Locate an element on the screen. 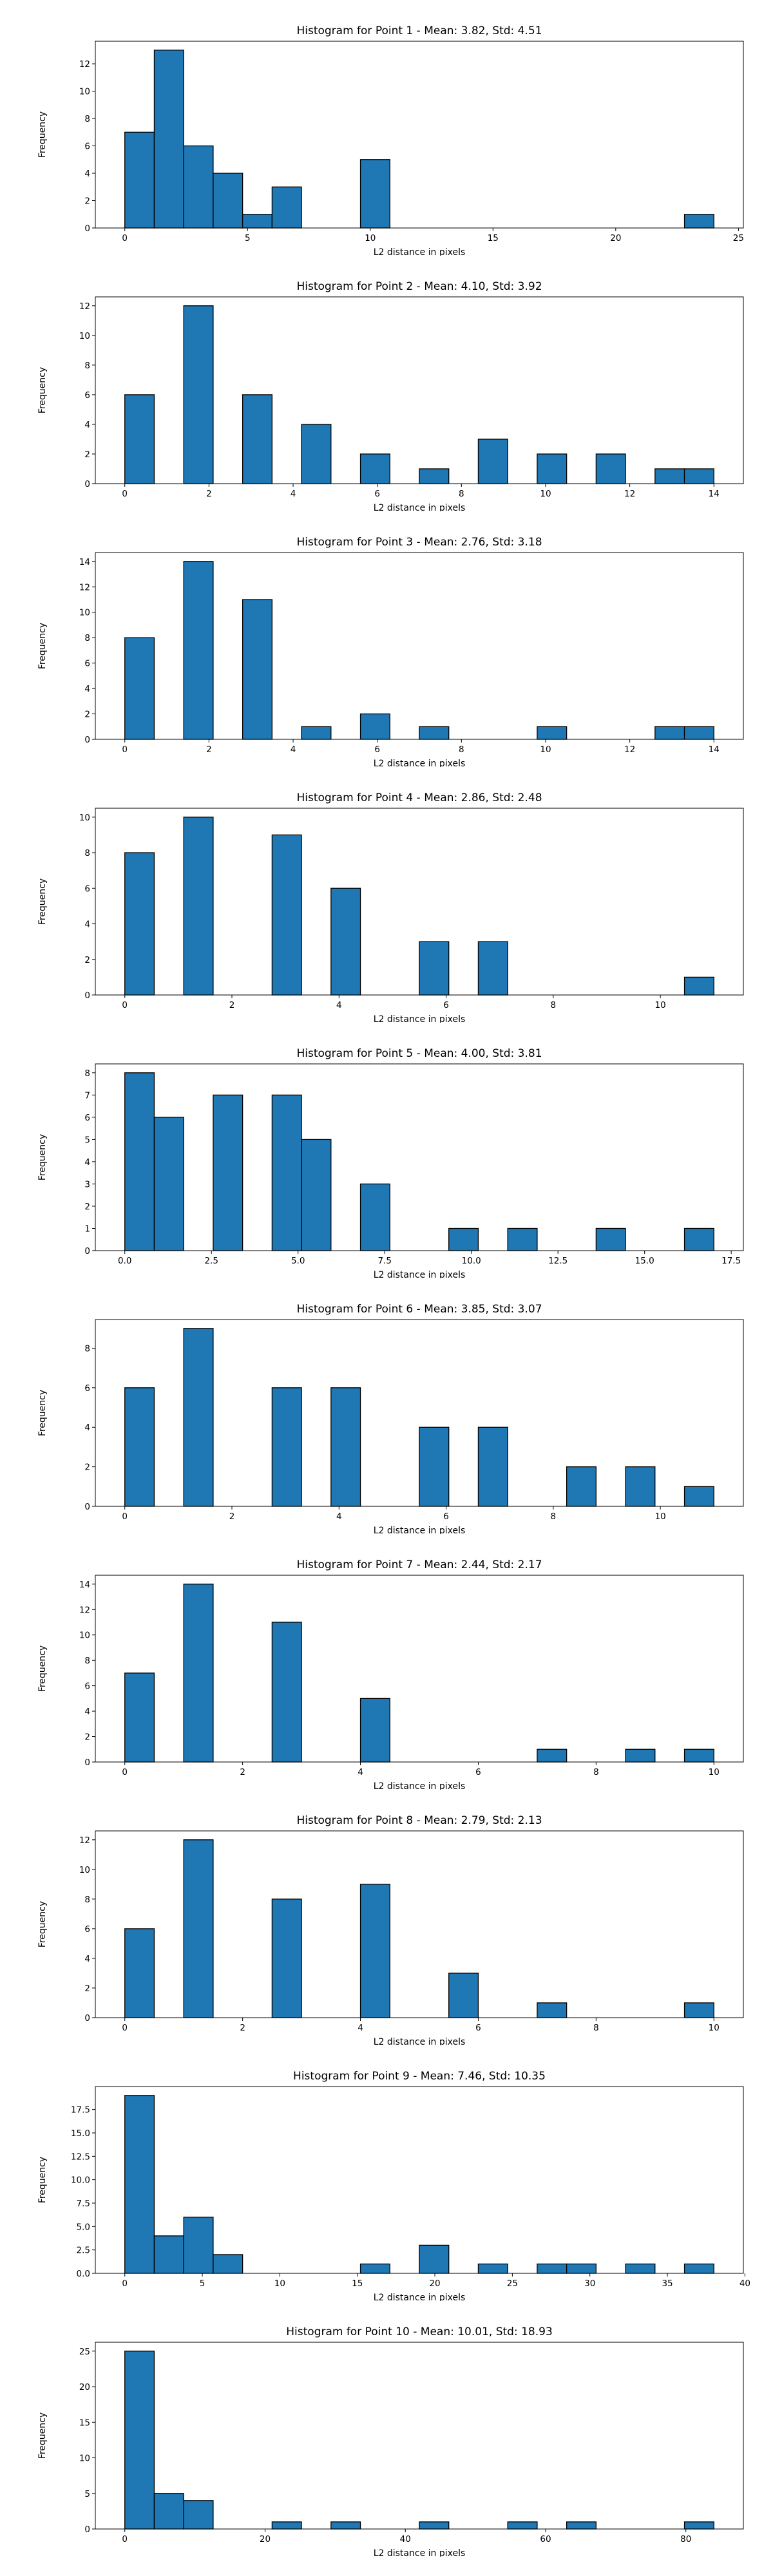  x-tick-label: 7.5 is located at coordinates (384, 1261).